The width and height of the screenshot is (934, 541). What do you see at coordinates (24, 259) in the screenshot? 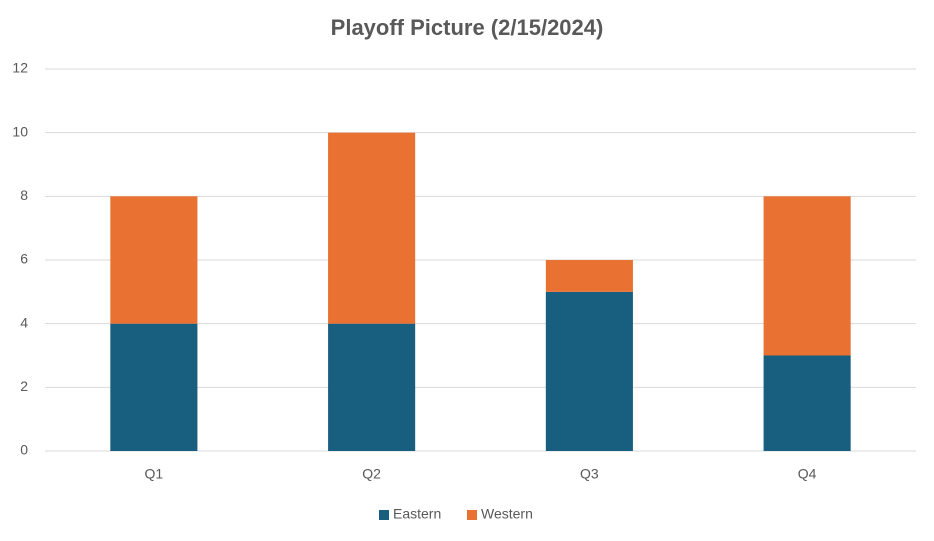
I see `y-tick-label: 6` at bounding box center [24, 259].